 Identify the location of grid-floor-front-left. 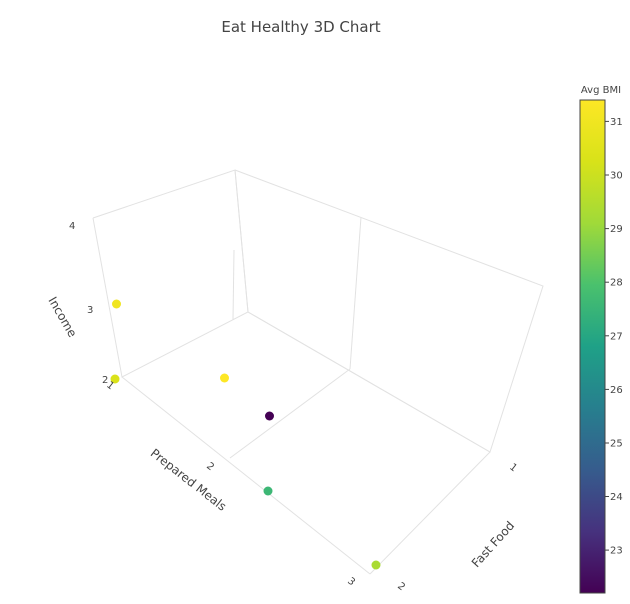
(246, 475).